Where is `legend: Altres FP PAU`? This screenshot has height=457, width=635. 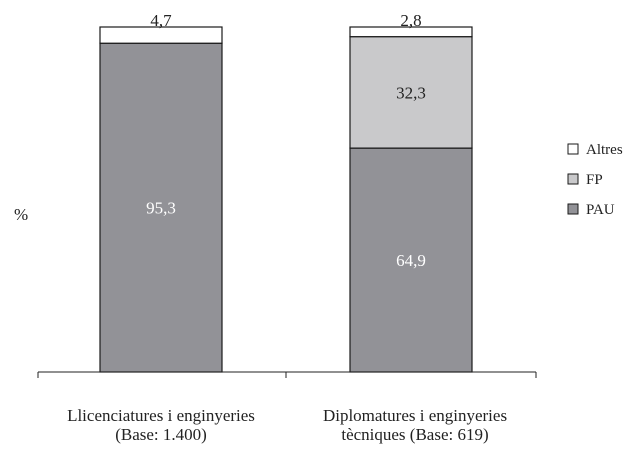
legend: Altres FP PAU is located at coordinates (595, 180).